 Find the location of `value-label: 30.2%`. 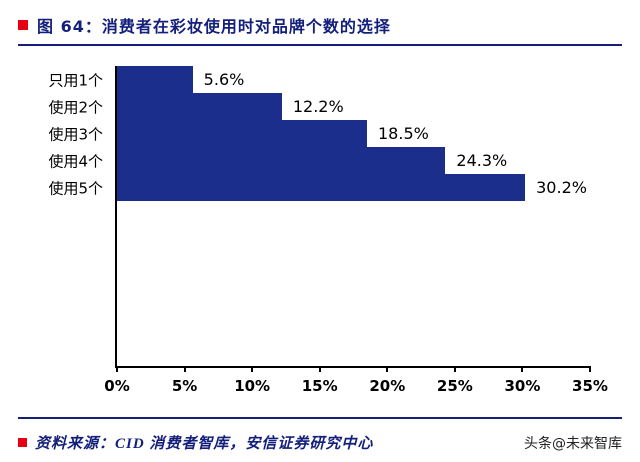

value-label: 30.2% is located at coordinates (561, 187).